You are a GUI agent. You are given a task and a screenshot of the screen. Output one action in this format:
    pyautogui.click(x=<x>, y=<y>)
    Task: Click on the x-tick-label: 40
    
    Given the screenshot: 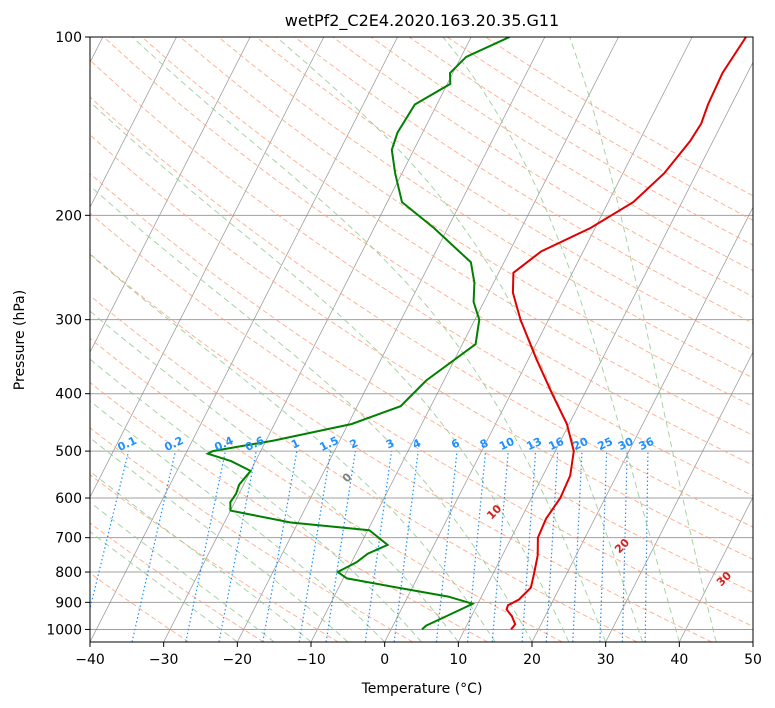 What is the action you would take?
    pyautogui.click(x=679, y=660)
    